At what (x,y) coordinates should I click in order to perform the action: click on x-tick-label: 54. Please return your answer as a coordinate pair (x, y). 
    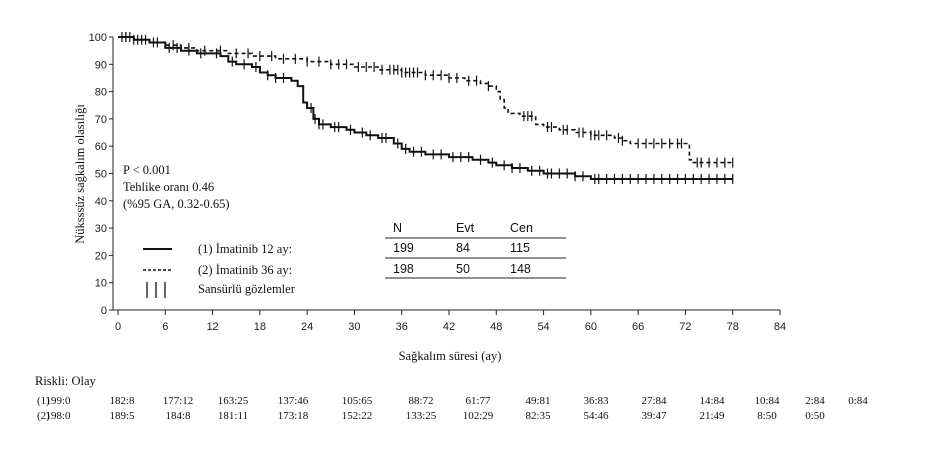
    Looking at the image, I should click on (543, 327).